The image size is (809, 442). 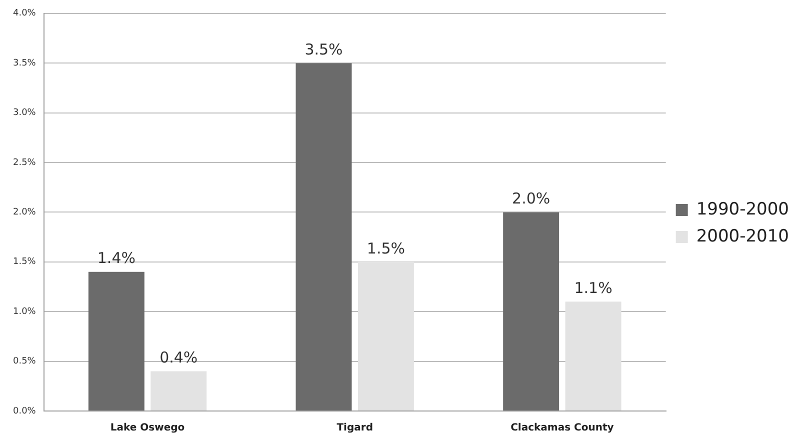 I want to click on y-tick-label: 0.5%, so click(x=24, y=361).